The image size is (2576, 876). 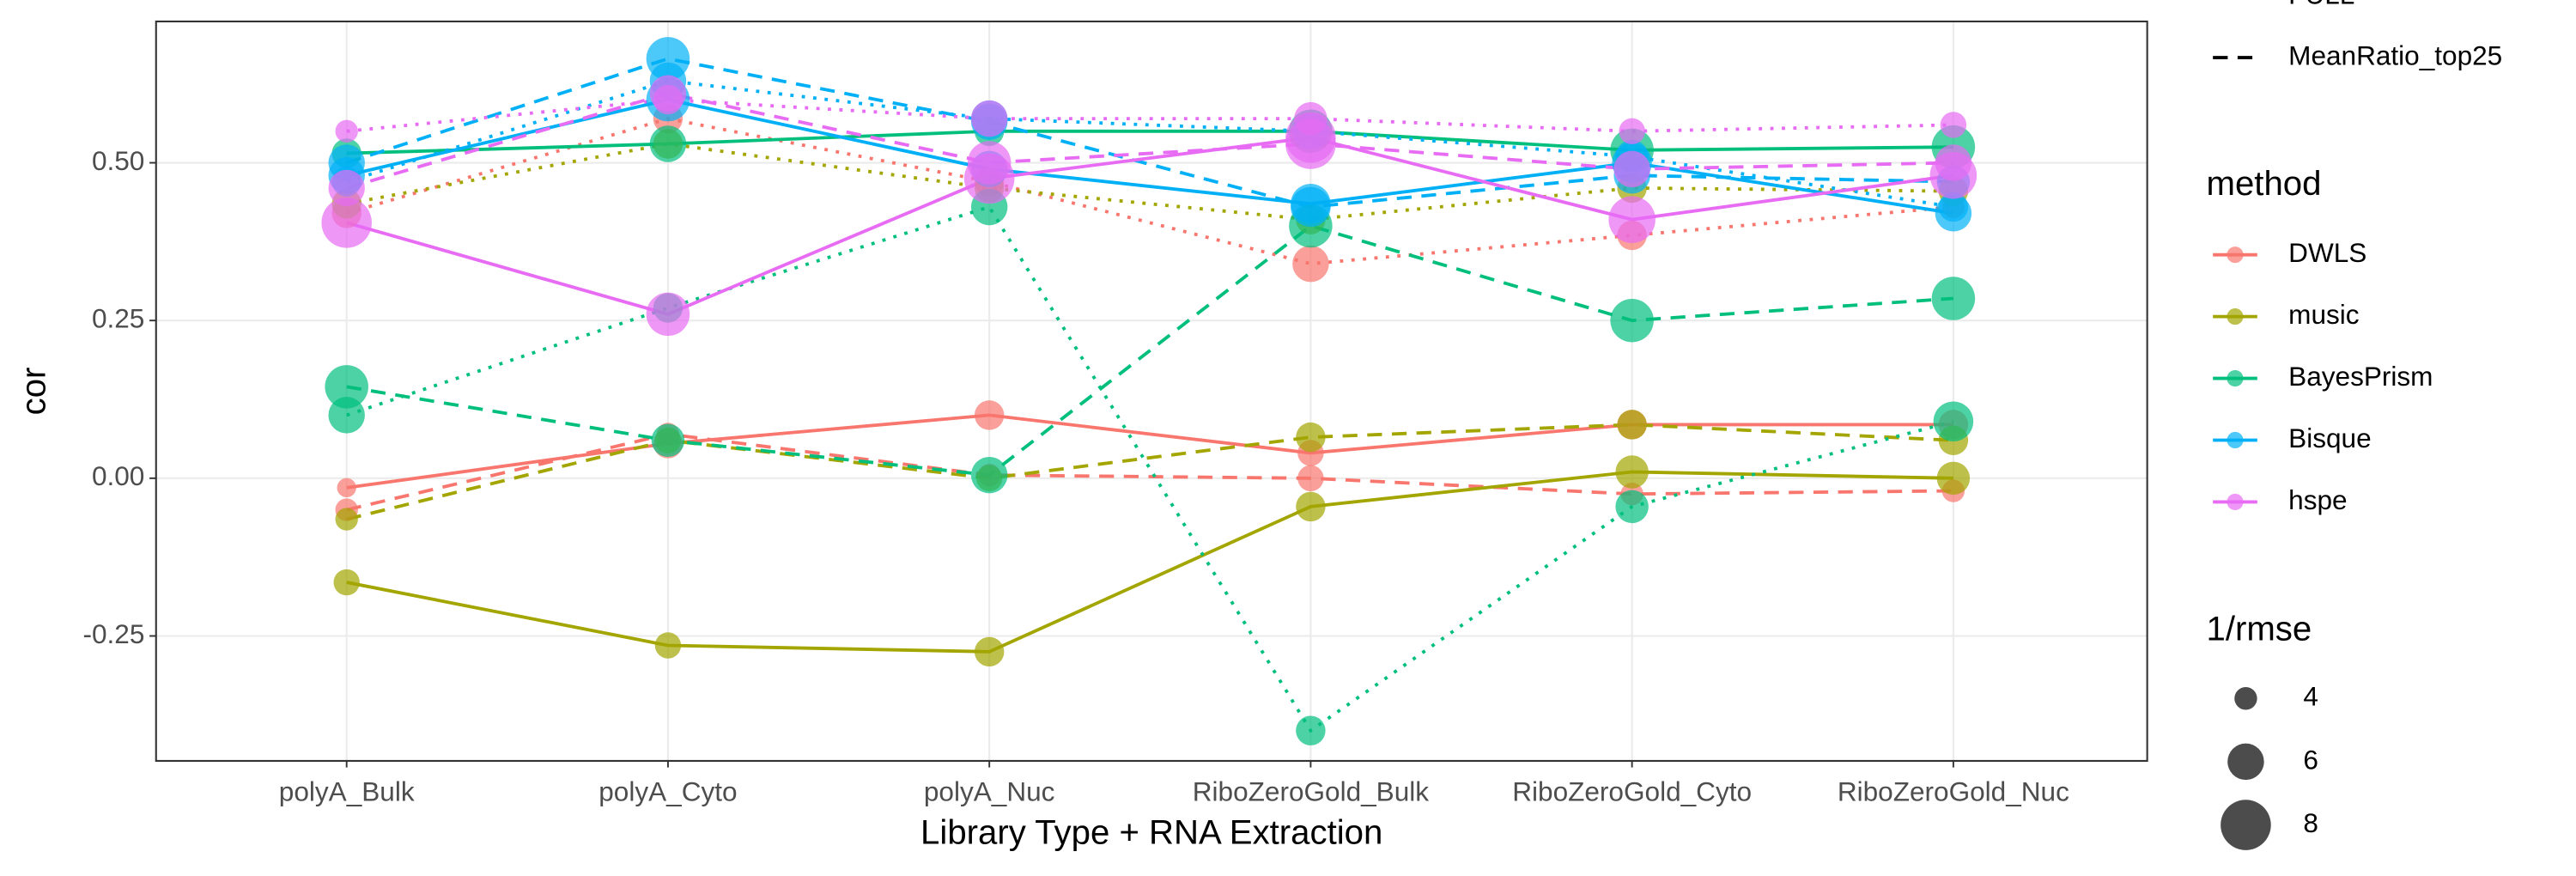 What do you see at coordinates (2259, 628) in the screenshot?
I see `legend-title: 1/rmse` at bounding box center [2259, 628].